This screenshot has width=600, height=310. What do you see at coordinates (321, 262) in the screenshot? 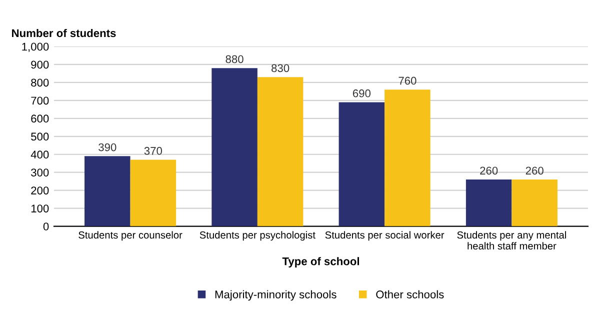
I see `x-axis-title: Type of school` at bounding box center [321, 262].